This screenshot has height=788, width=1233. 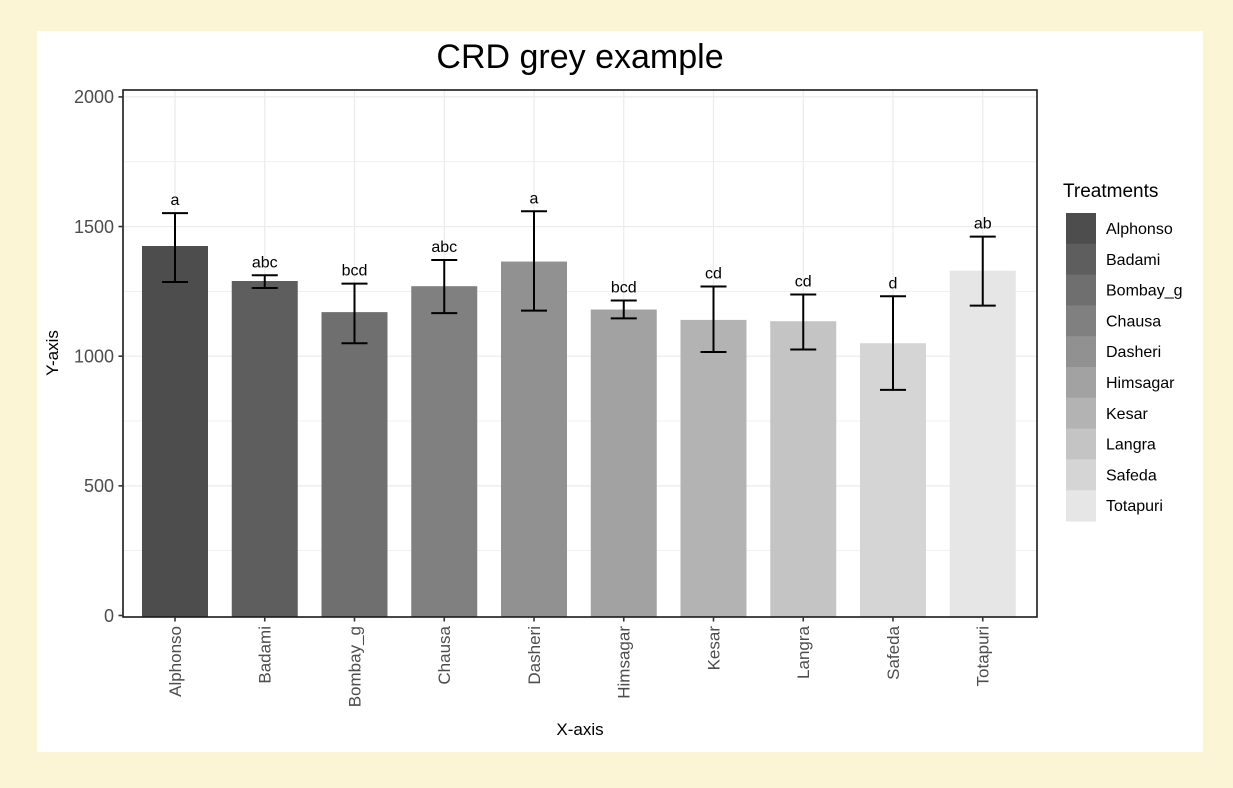 What do you see at coordinates (444, 654) in the screenshot?
I see `x-tick-label: Chausa` at bounding box center [444, 654].